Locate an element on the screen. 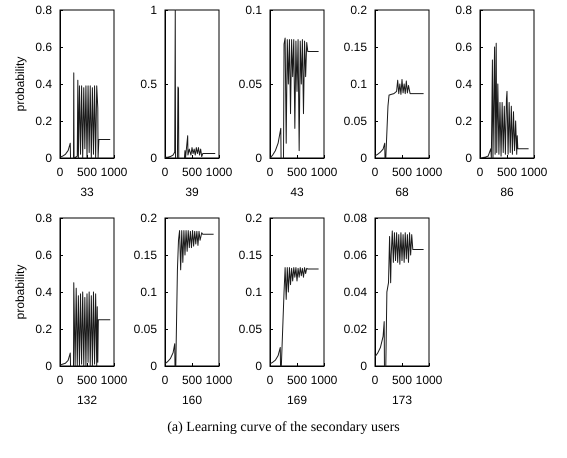 The image size is (567, 458). x-axis-title: 169 is located at coordinates (297, 400).